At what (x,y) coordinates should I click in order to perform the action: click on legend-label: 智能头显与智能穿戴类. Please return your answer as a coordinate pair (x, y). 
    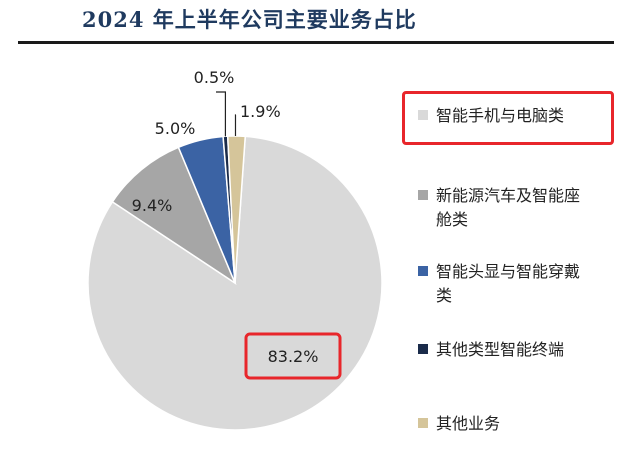
    Looking at the image, I should click on (508, 283).